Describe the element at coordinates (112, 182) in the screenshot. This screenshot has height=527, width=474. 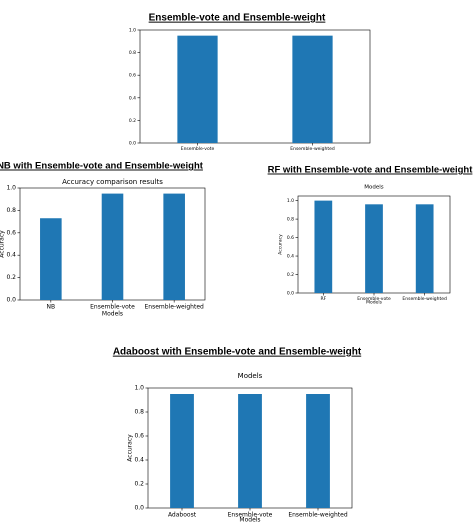
I see `chart-title: Accuracy comparison results` at that location.